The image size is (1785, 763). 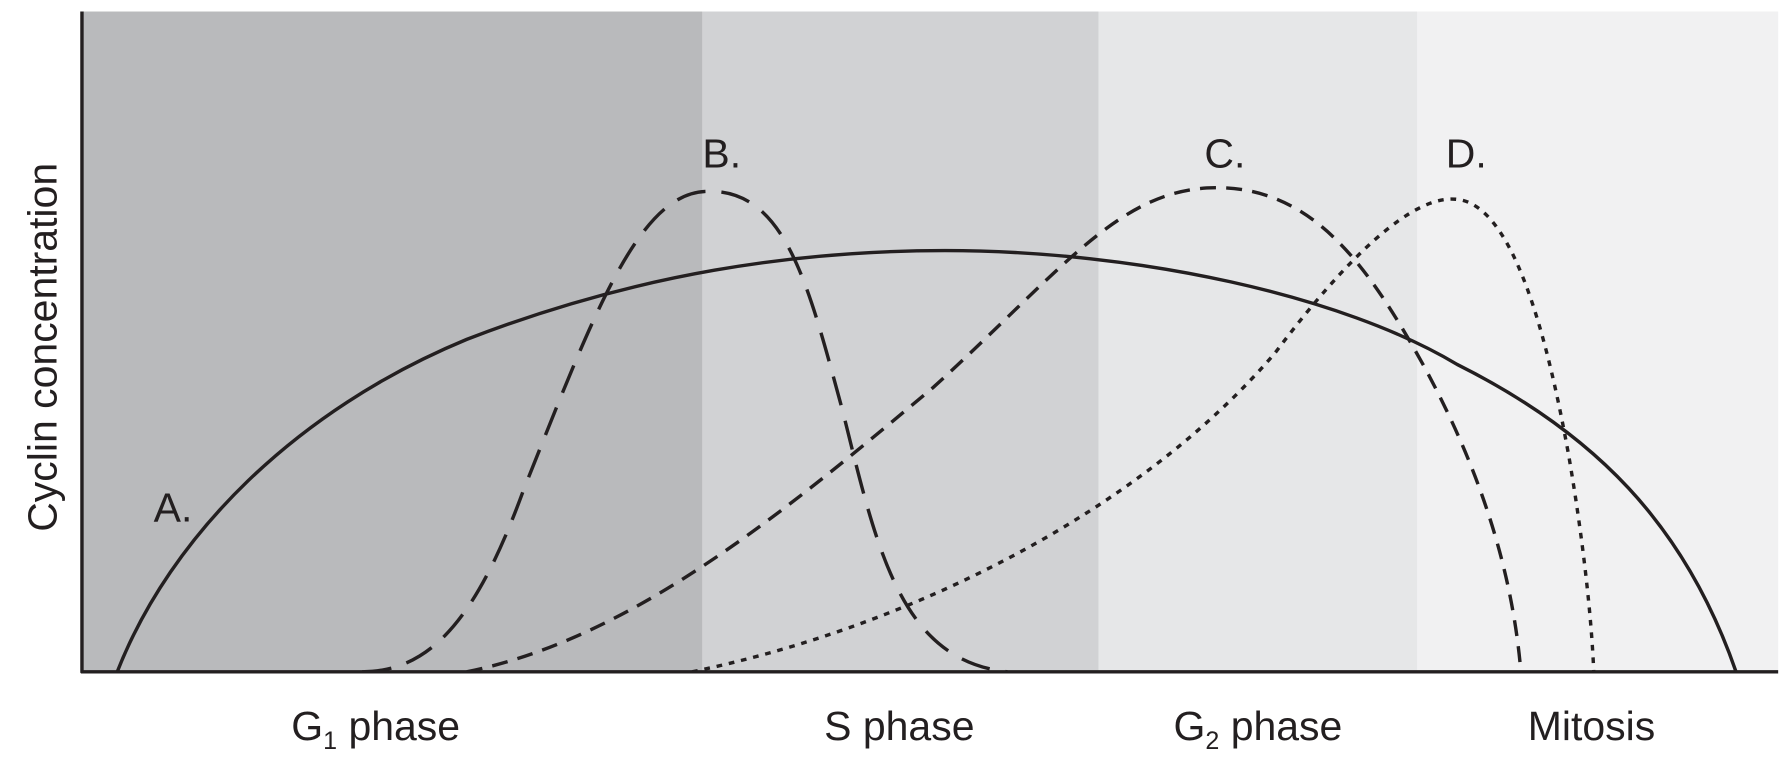 What do you see at coordinates (173, 508) in the screenshot?
I see `curve-label: A.` at bounding box center [173, 508].